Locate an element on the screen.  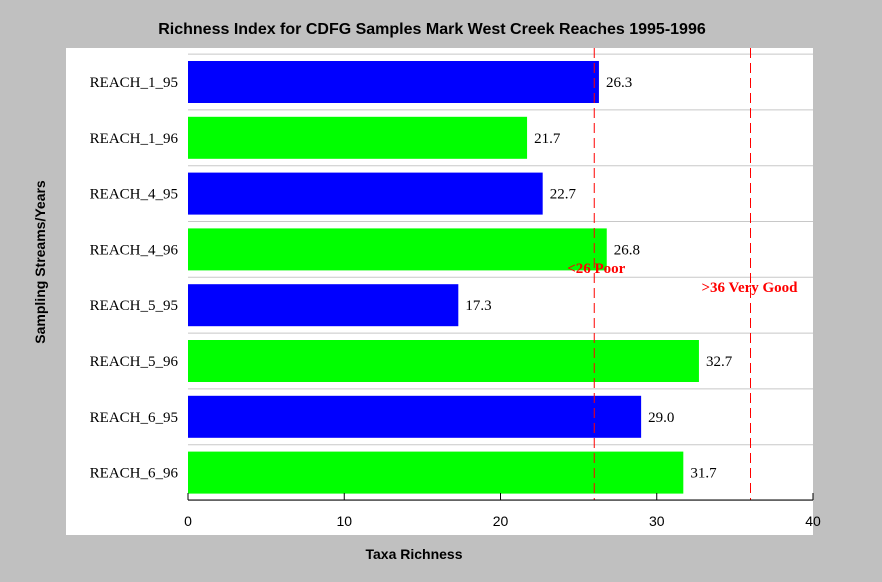
category-label: REACH_4_95 is located at coordinates (134, 195).